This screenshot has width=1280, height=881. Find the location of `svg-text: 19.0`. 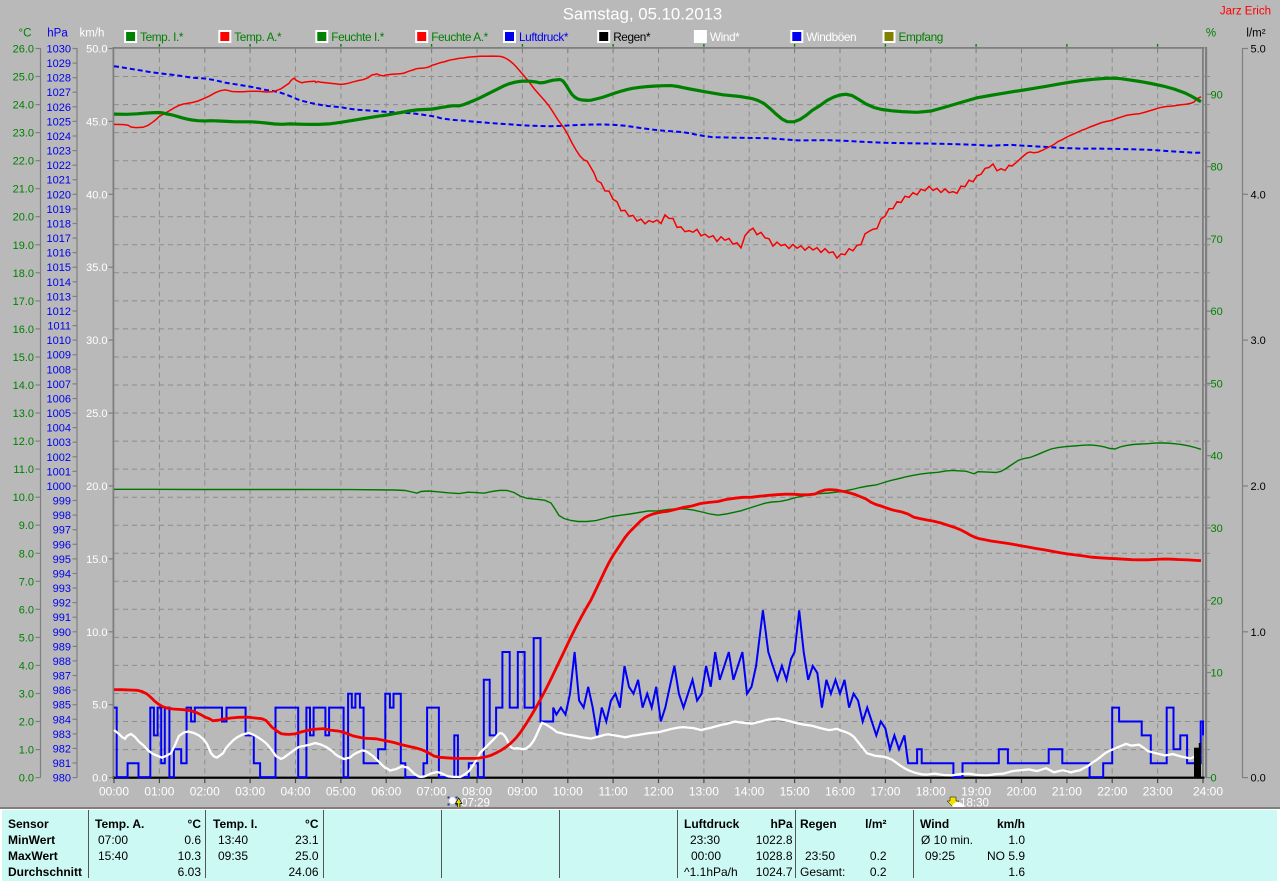

svg-text: 19.0 is located at coordinates (23, 246).